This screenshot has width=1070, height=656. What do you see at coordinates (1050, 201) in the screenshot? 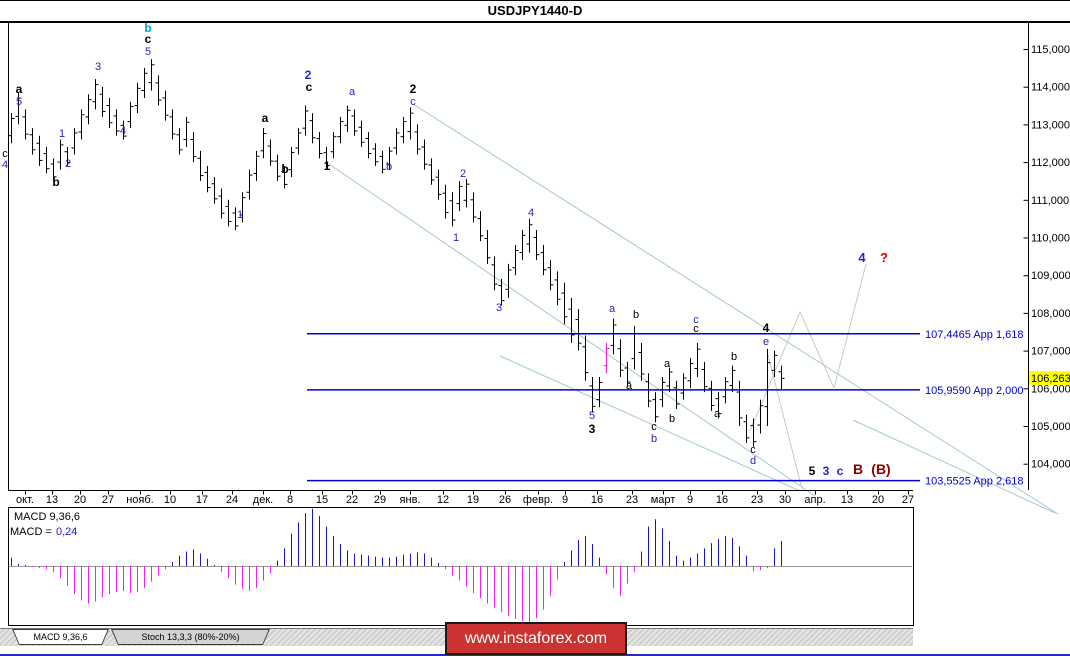
I see `y-axis-tick-label: 111,000` at bounding box center [1050, 201].